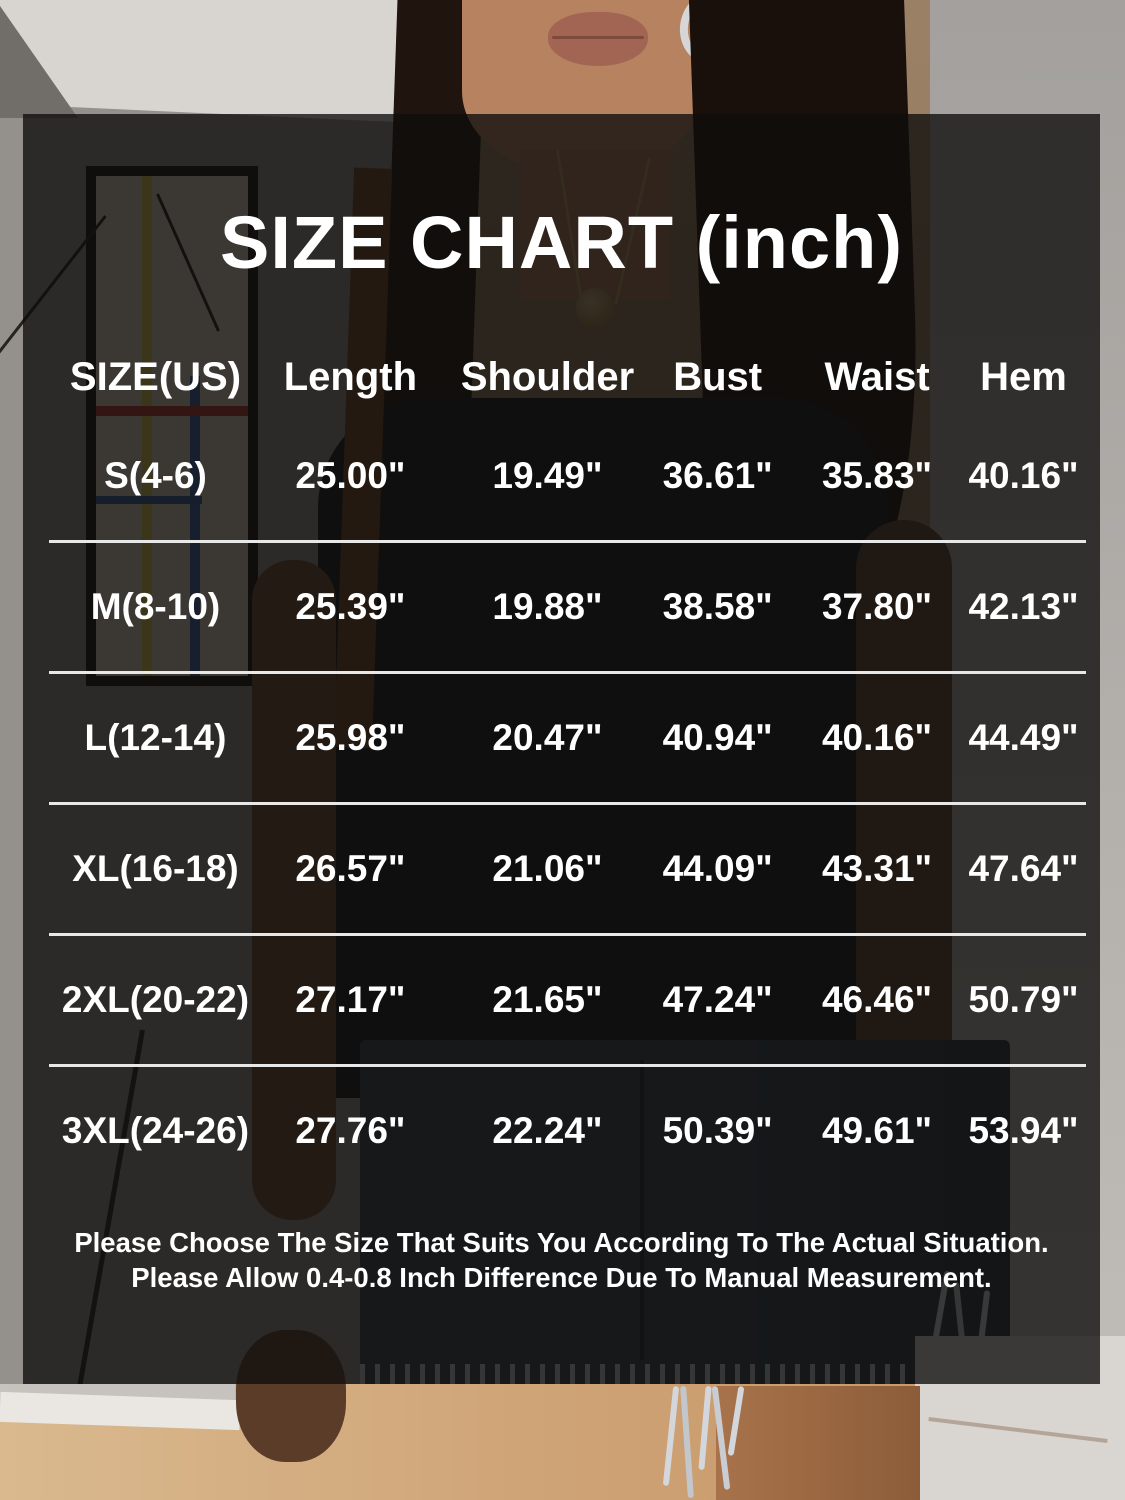  What do you see at coordinates (350, 475) in the screenshot?
I see `length-value: 25.00"` at bounding box center [350, 475].